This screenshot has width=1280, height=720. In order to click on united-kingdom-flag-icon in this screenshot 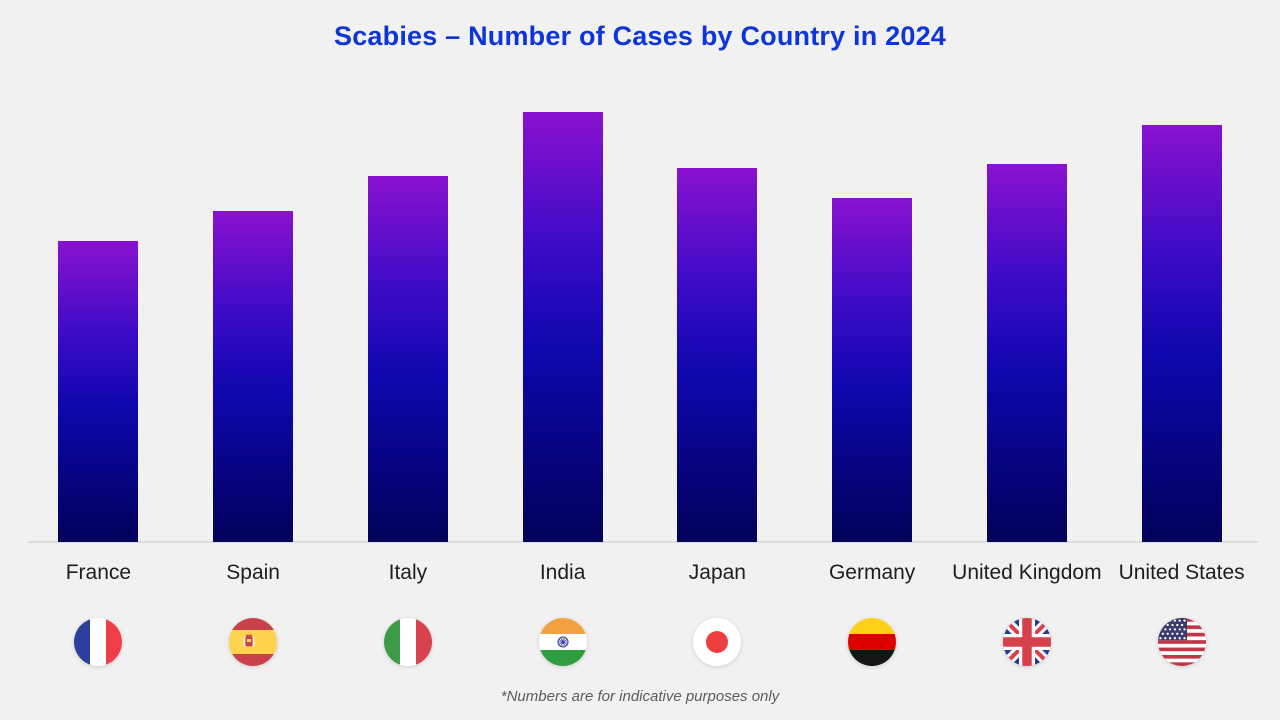, I will do `click(1026, 642)`.